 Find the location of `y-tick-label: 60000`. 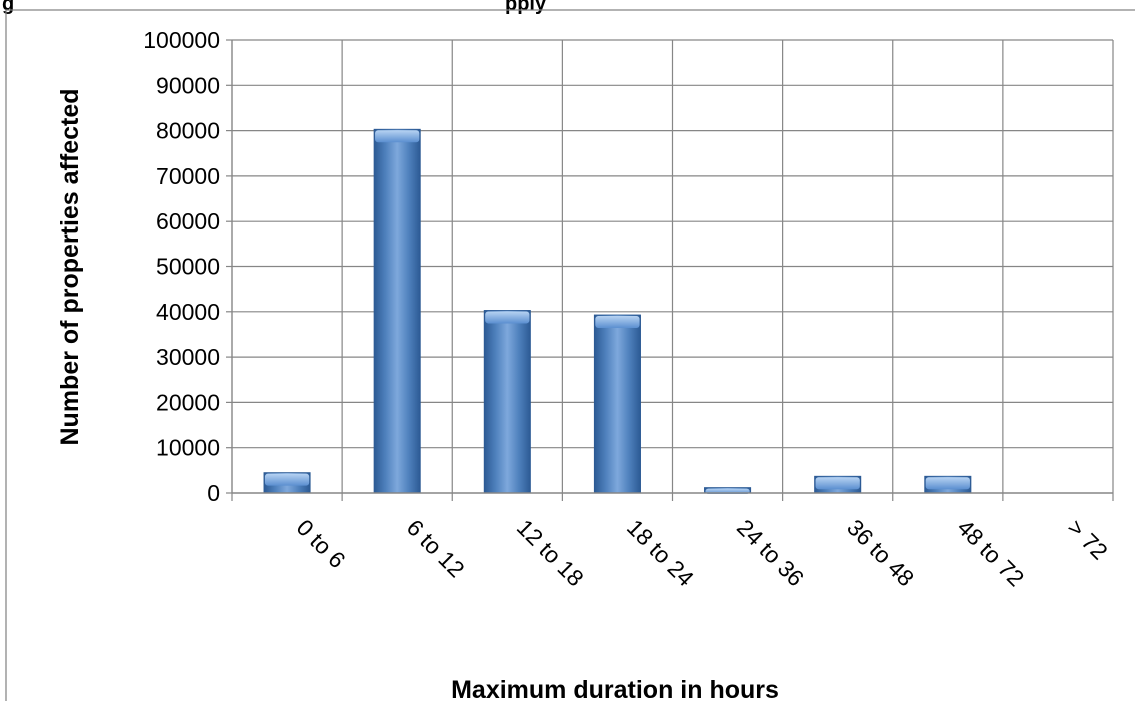

y-tick-label: 60000 is located at coordinates (188, 221).